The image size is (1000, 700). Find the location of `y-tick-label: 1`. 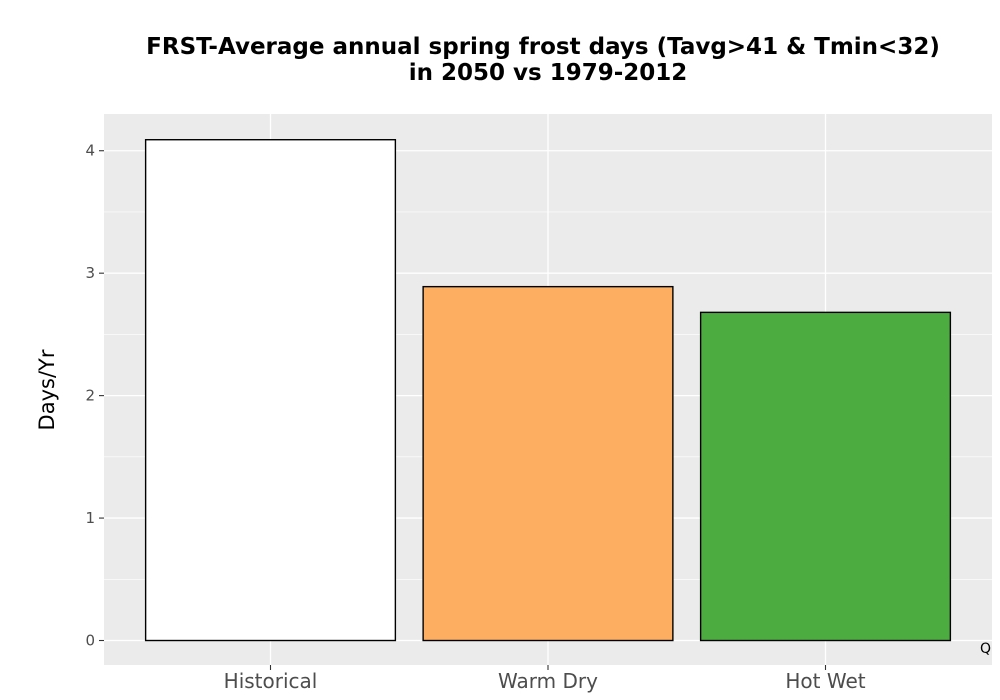

y-tick-label: 1 is located at coordinates (90, 518).